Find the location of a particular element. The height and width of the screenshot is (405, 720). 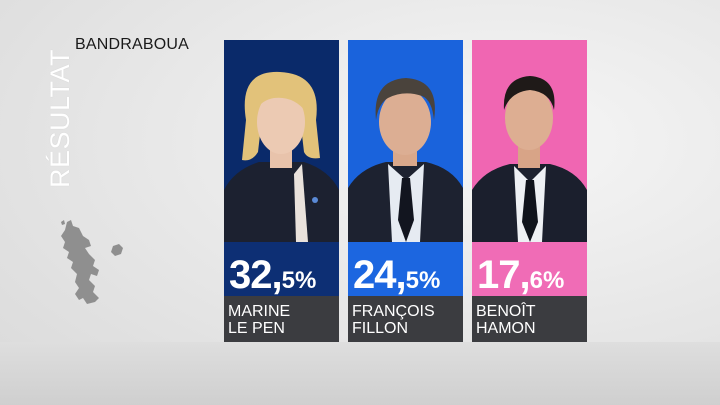

score-value: 17,6% is located at coordinates (520, 278).